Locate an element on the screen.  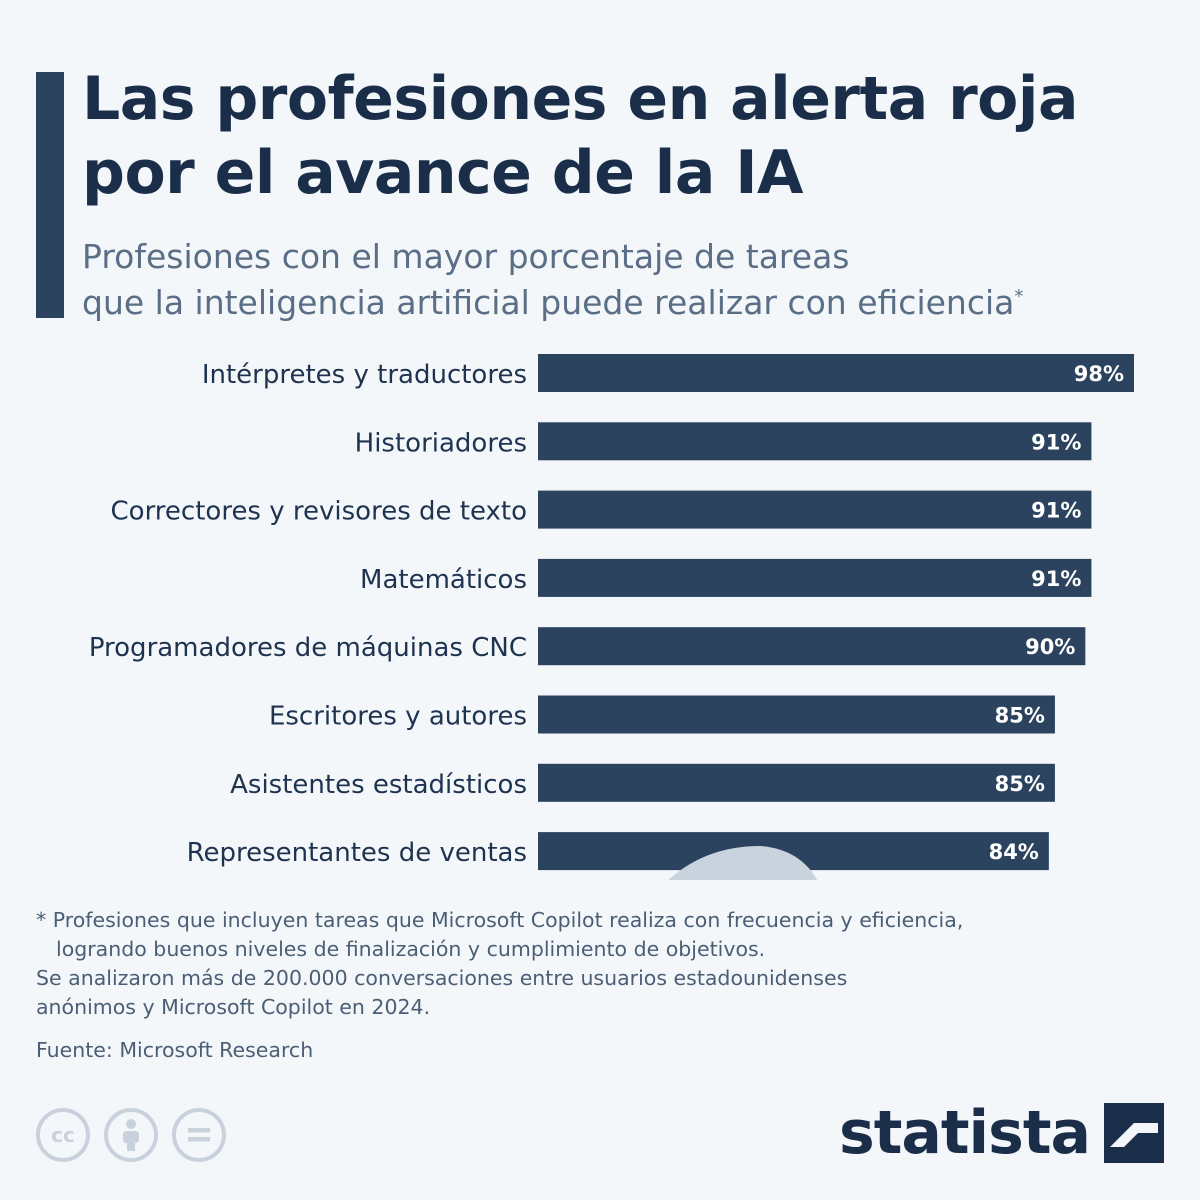
attribution-icon is located at coordinates (131, 1135).